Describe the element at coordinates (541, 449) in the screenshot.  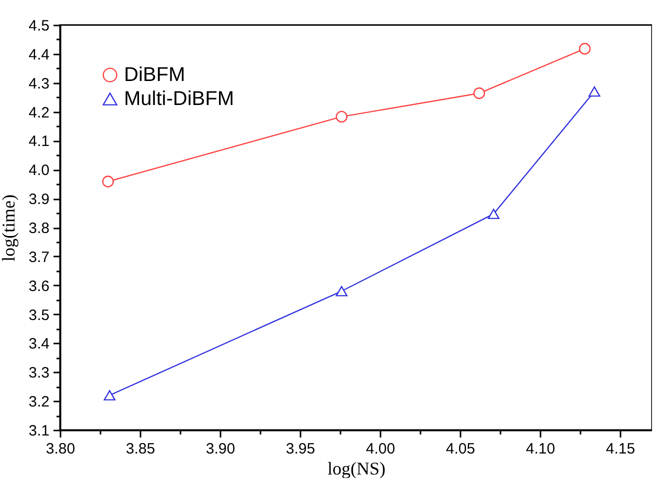
I see `x-tick-label: 4.10` at that location.